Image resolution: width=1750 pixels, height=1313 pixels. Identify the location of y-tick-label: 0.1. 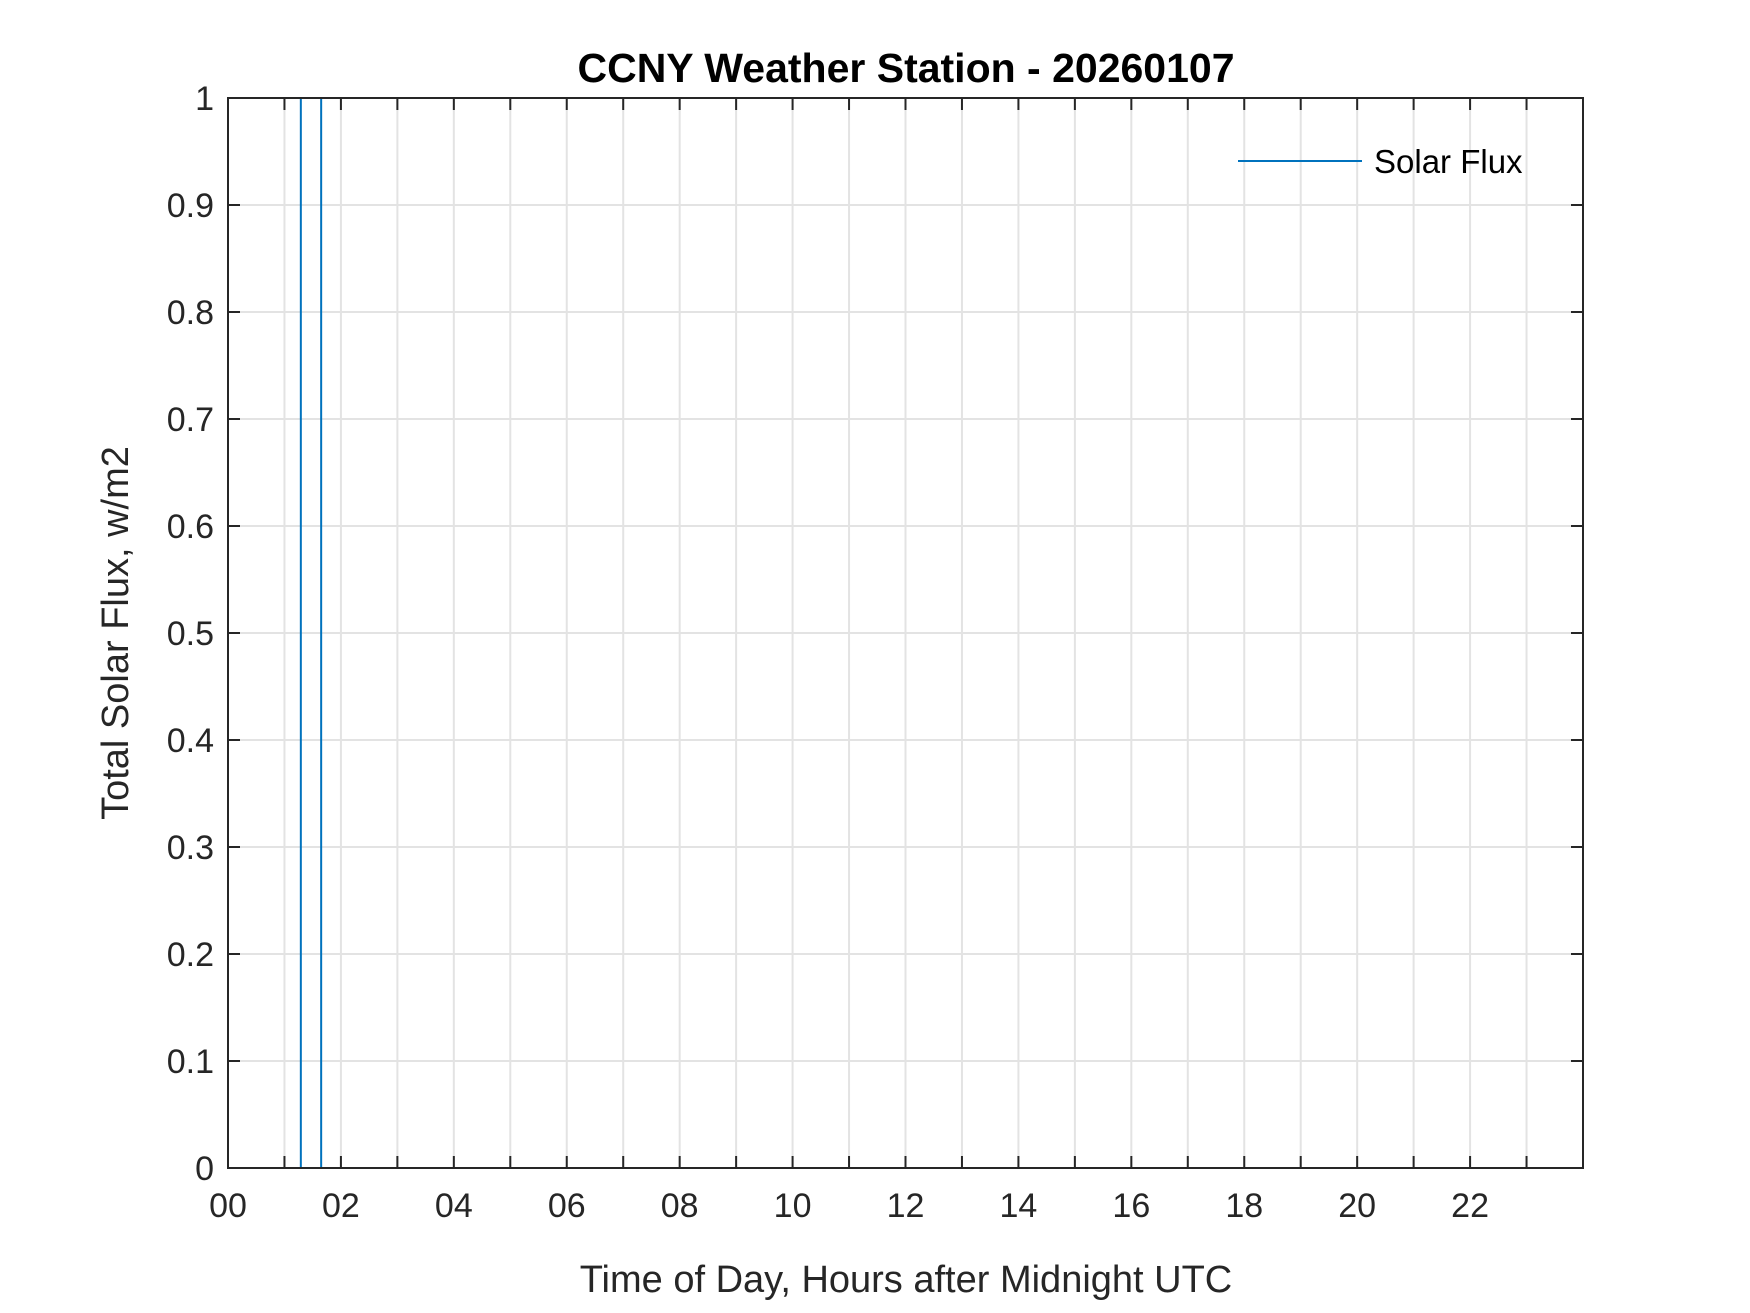
(190, 1062).